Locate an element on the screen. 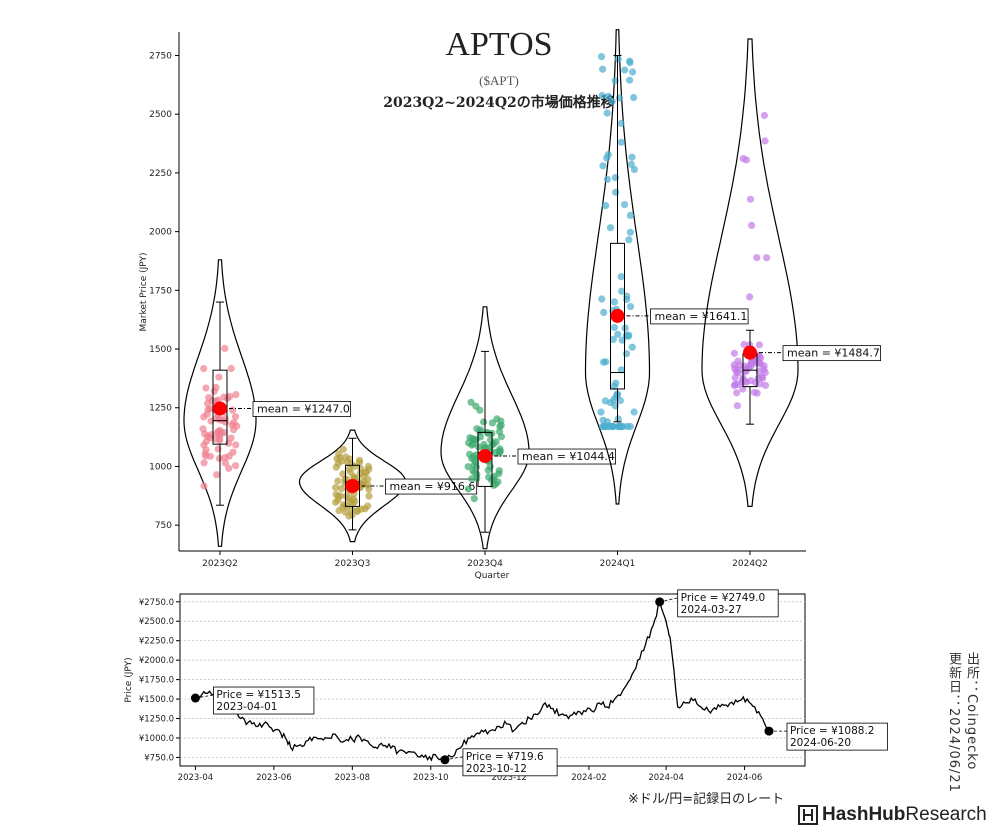 The width and height of the screenshot is (999, 832). annotation-price: Price = ¥1088.2 is located at coordinates (832, 731).